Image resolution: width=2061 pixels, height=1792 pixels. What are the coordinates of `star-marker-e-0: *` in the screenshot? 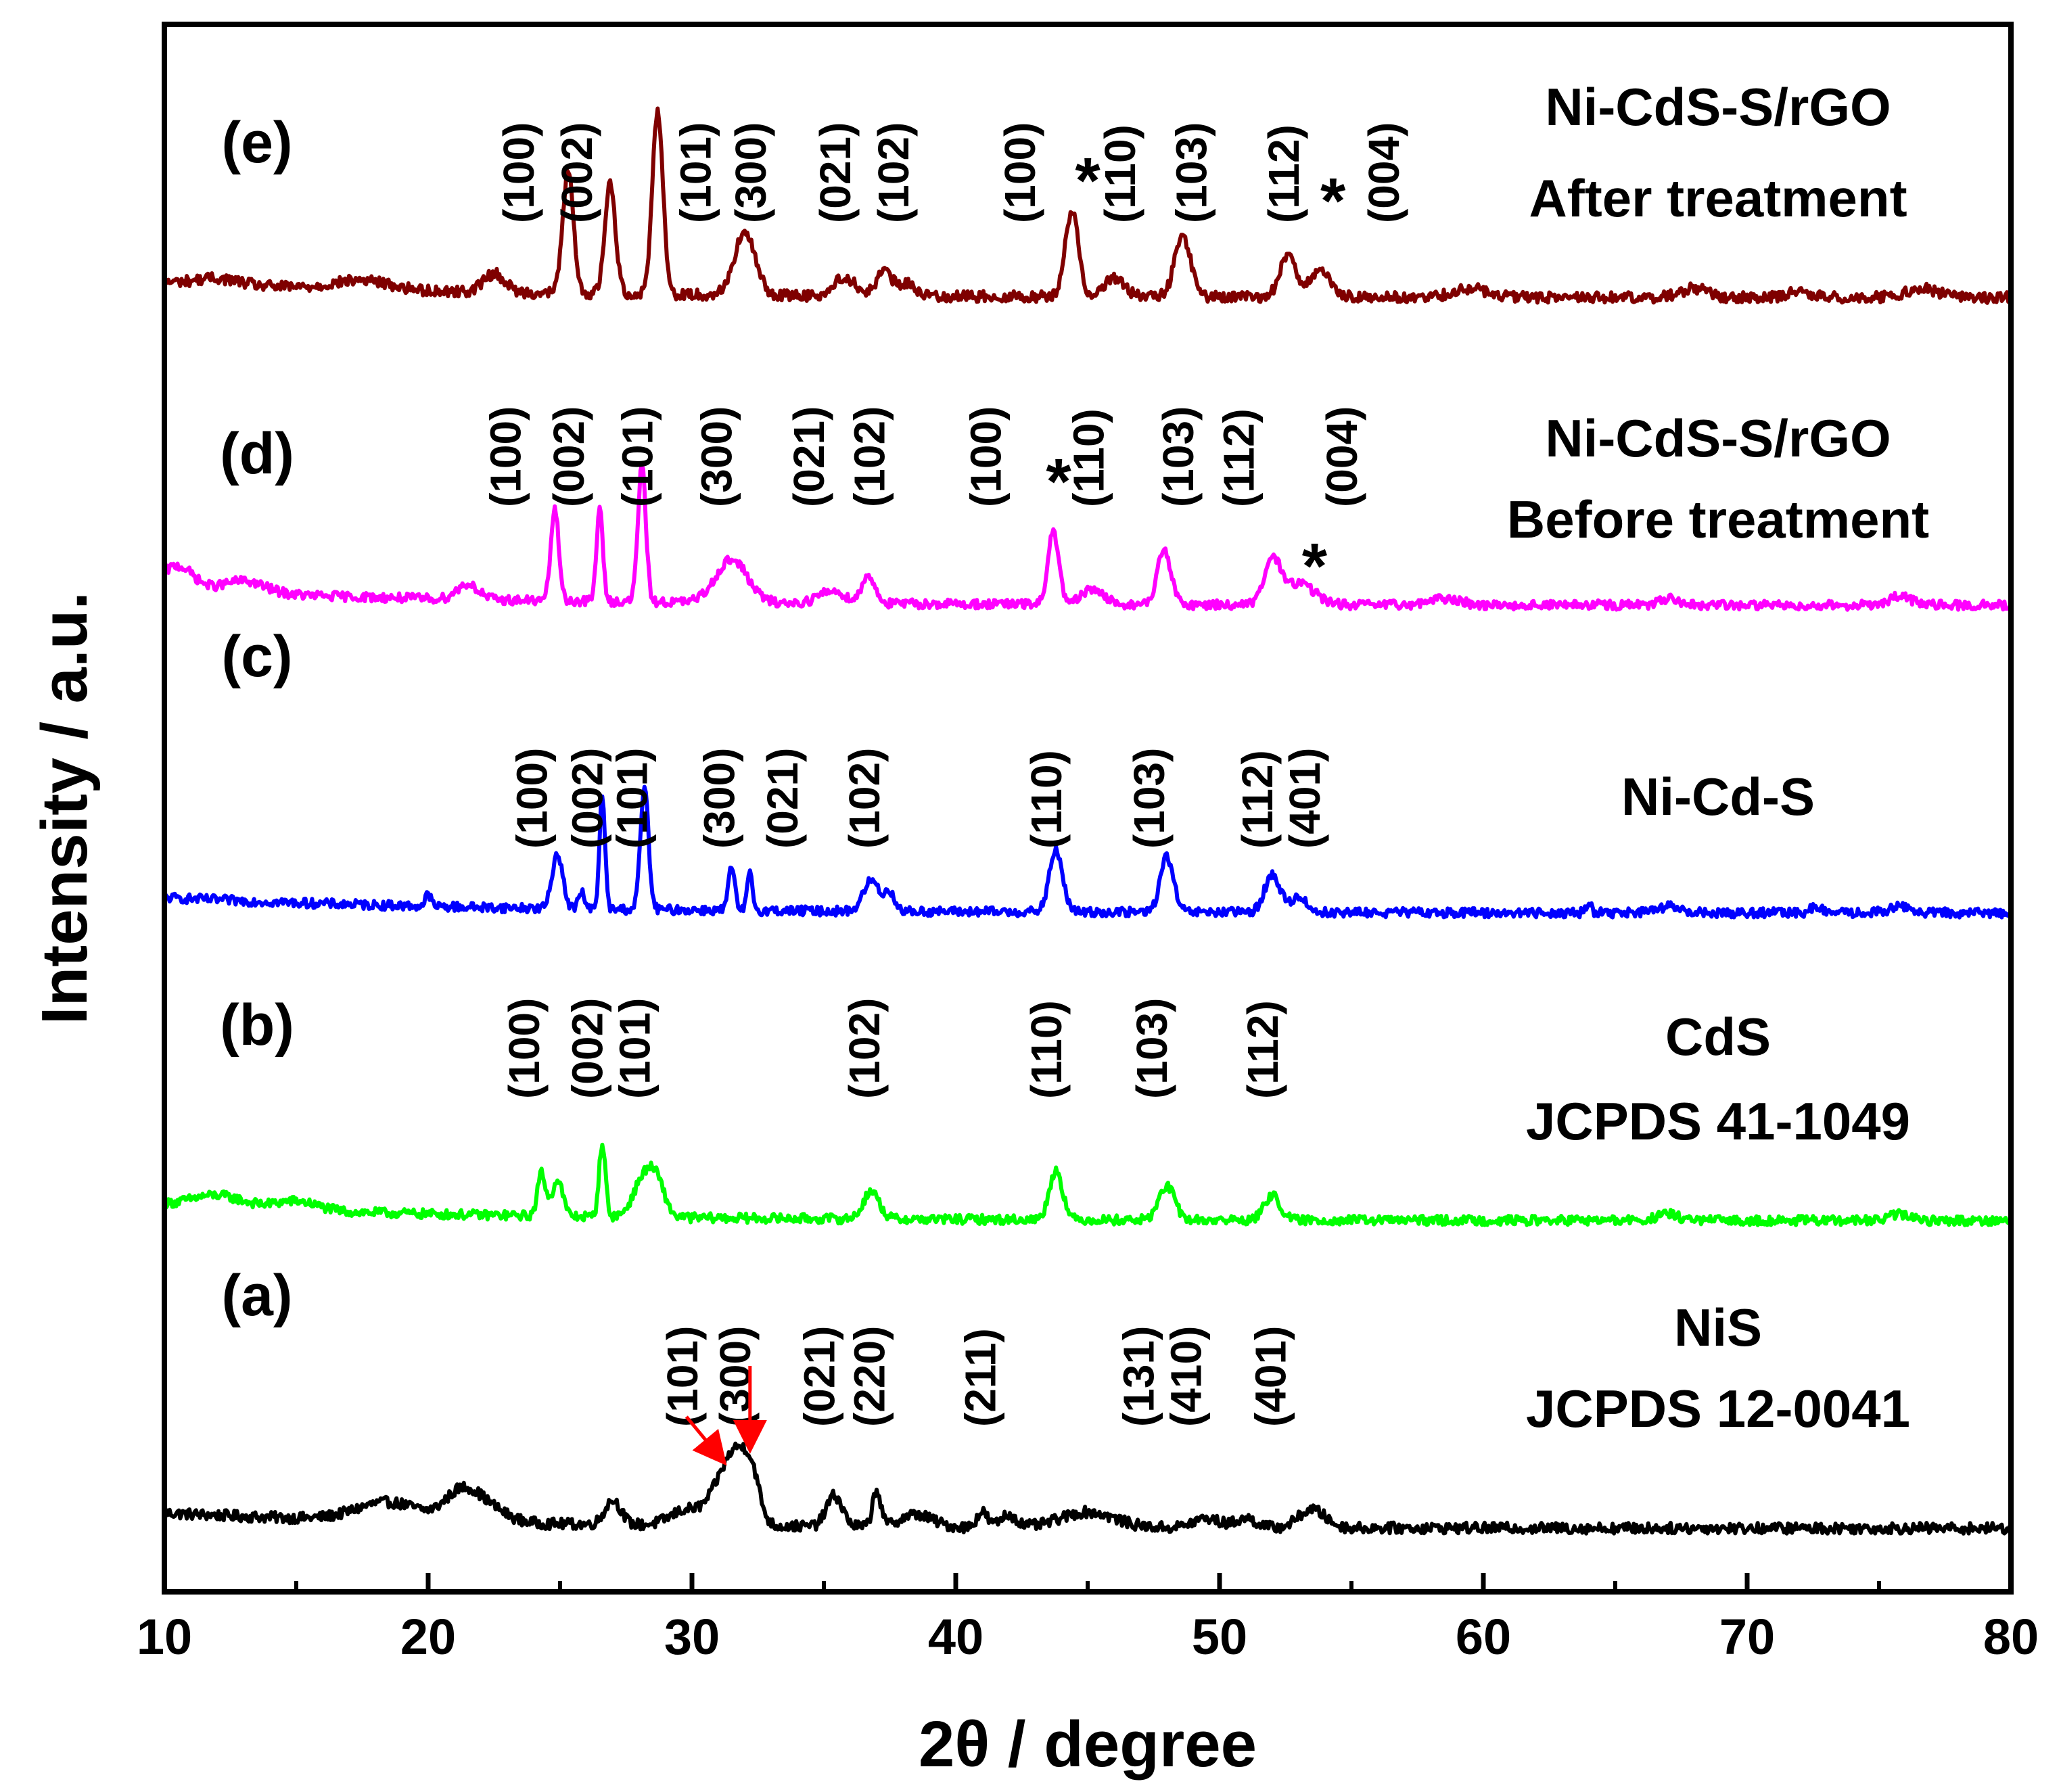 It's located at (1088, 181).